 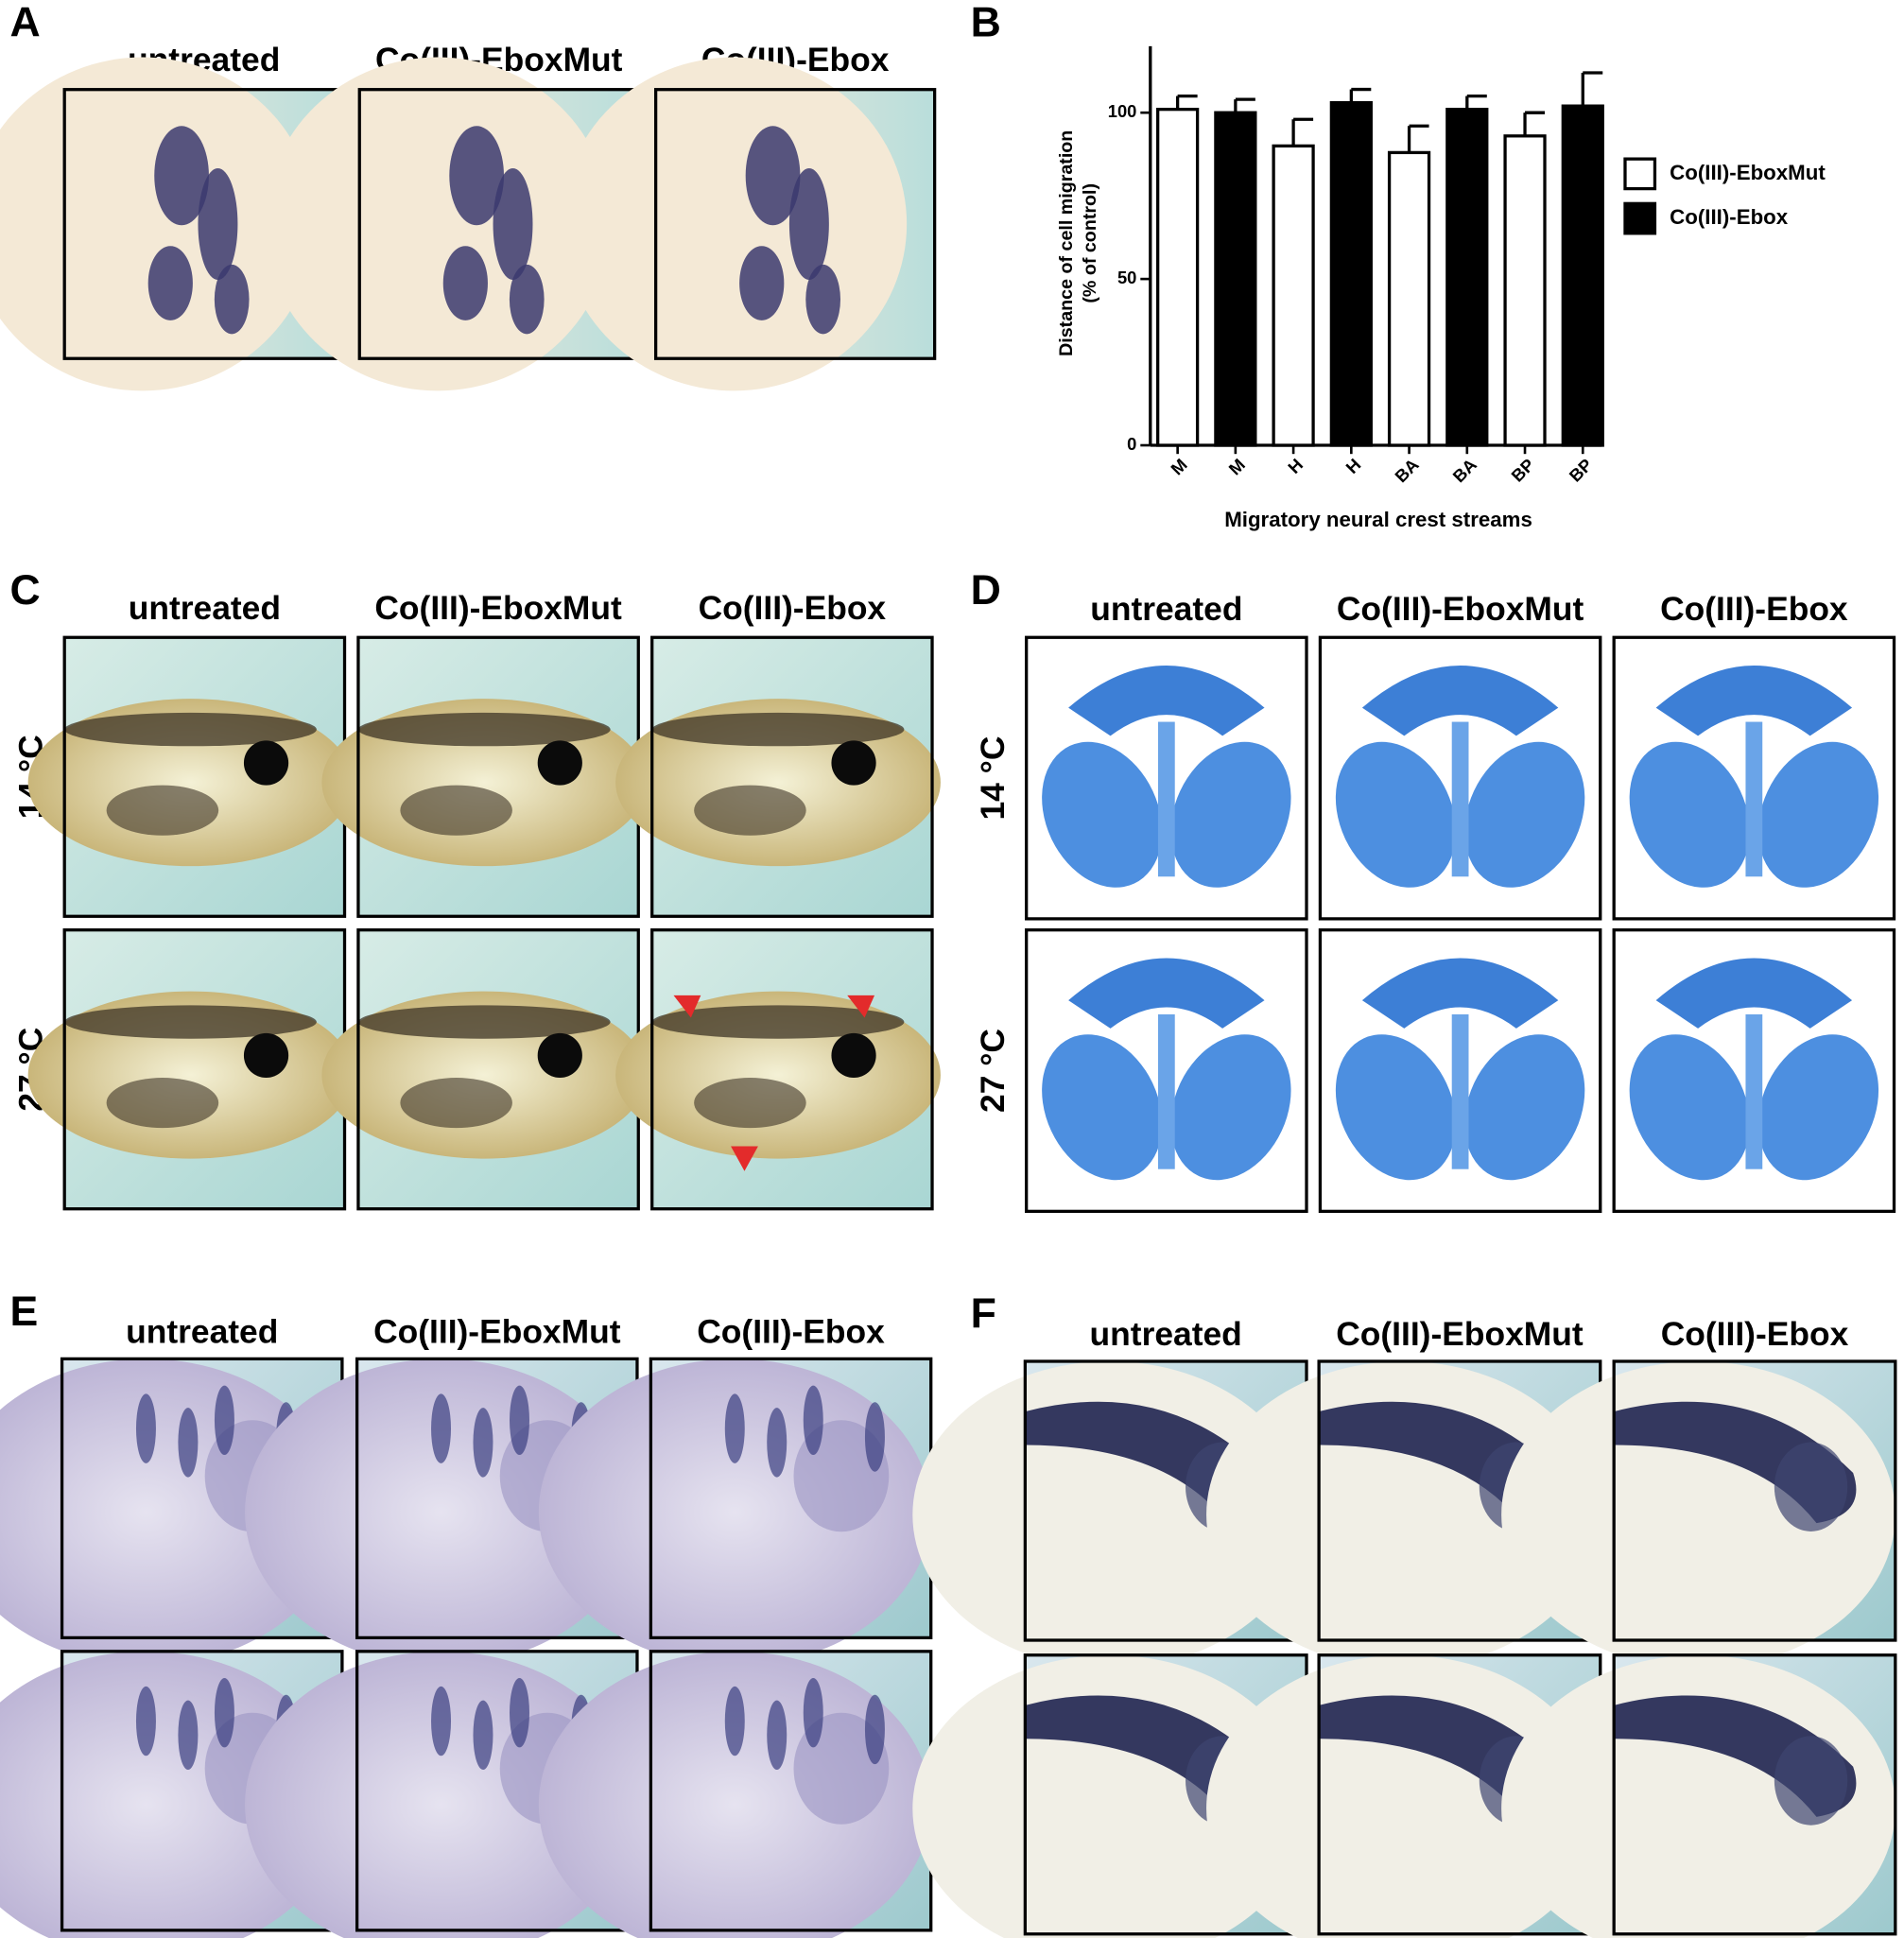 I want to click on embryo, so click(x=438, y=224).